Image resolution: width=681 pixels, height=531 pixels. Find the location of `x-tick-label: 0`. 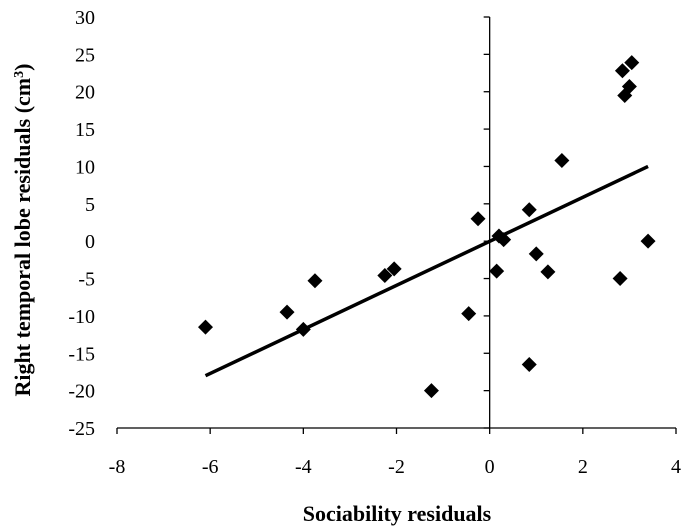

x-tick-label: 0 is located at coordinates (490, 467).